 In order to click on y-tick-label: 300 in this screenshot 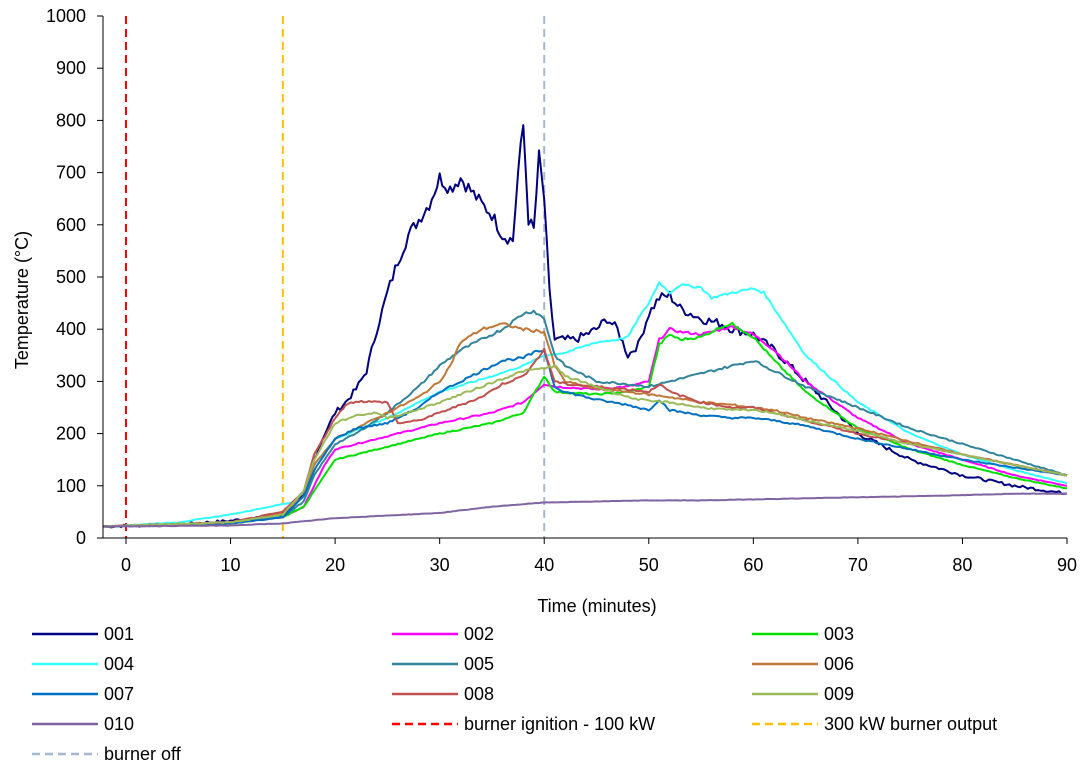, I will do `click(71, 381)`.